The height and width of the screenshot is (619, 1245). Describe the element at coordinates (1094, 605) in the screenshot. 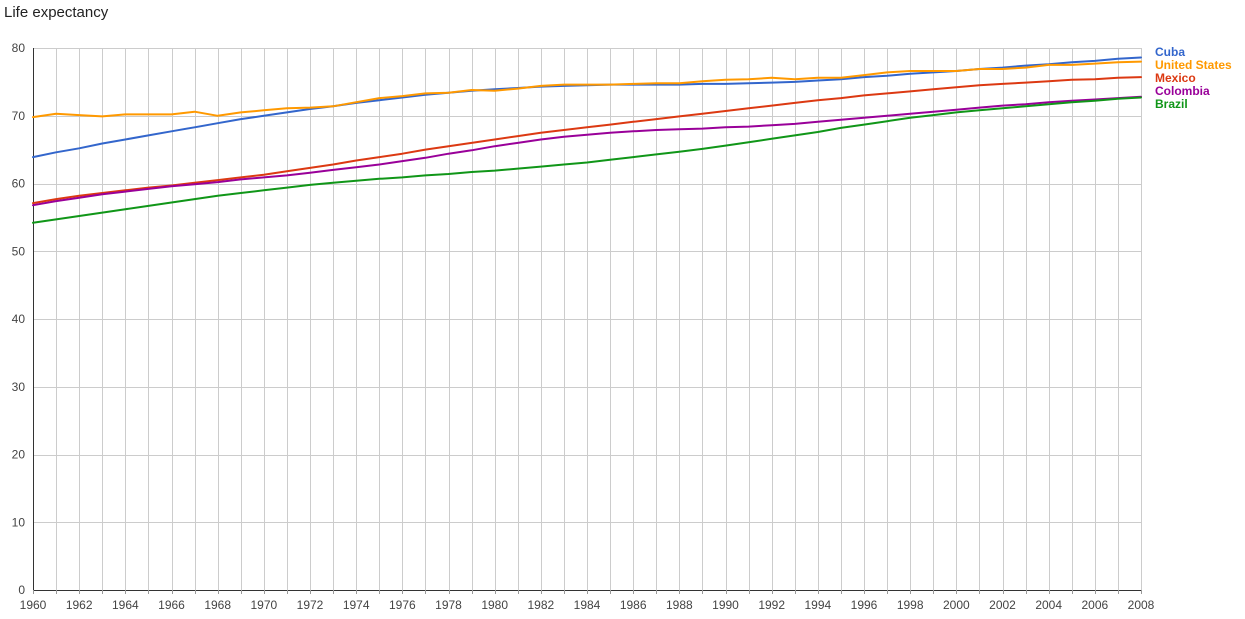

I see `x-tick-label: 2006` at that location.